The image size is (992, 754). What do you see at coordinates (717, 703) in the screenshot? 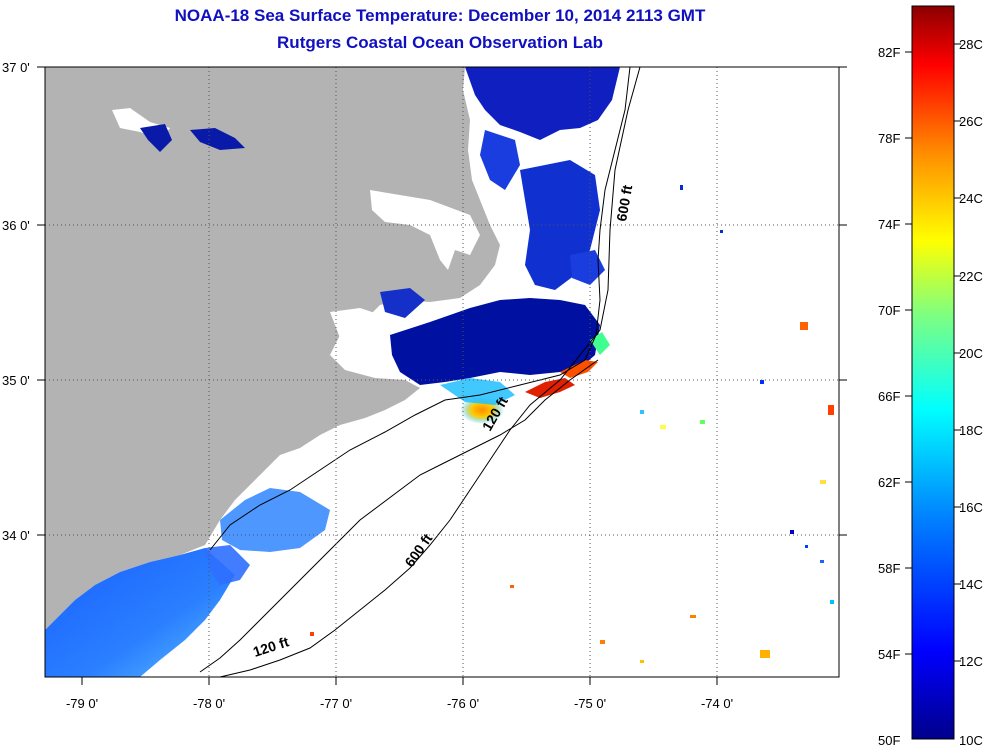
I see `lon-label: -74 0'` at bounding box center [717, 703].